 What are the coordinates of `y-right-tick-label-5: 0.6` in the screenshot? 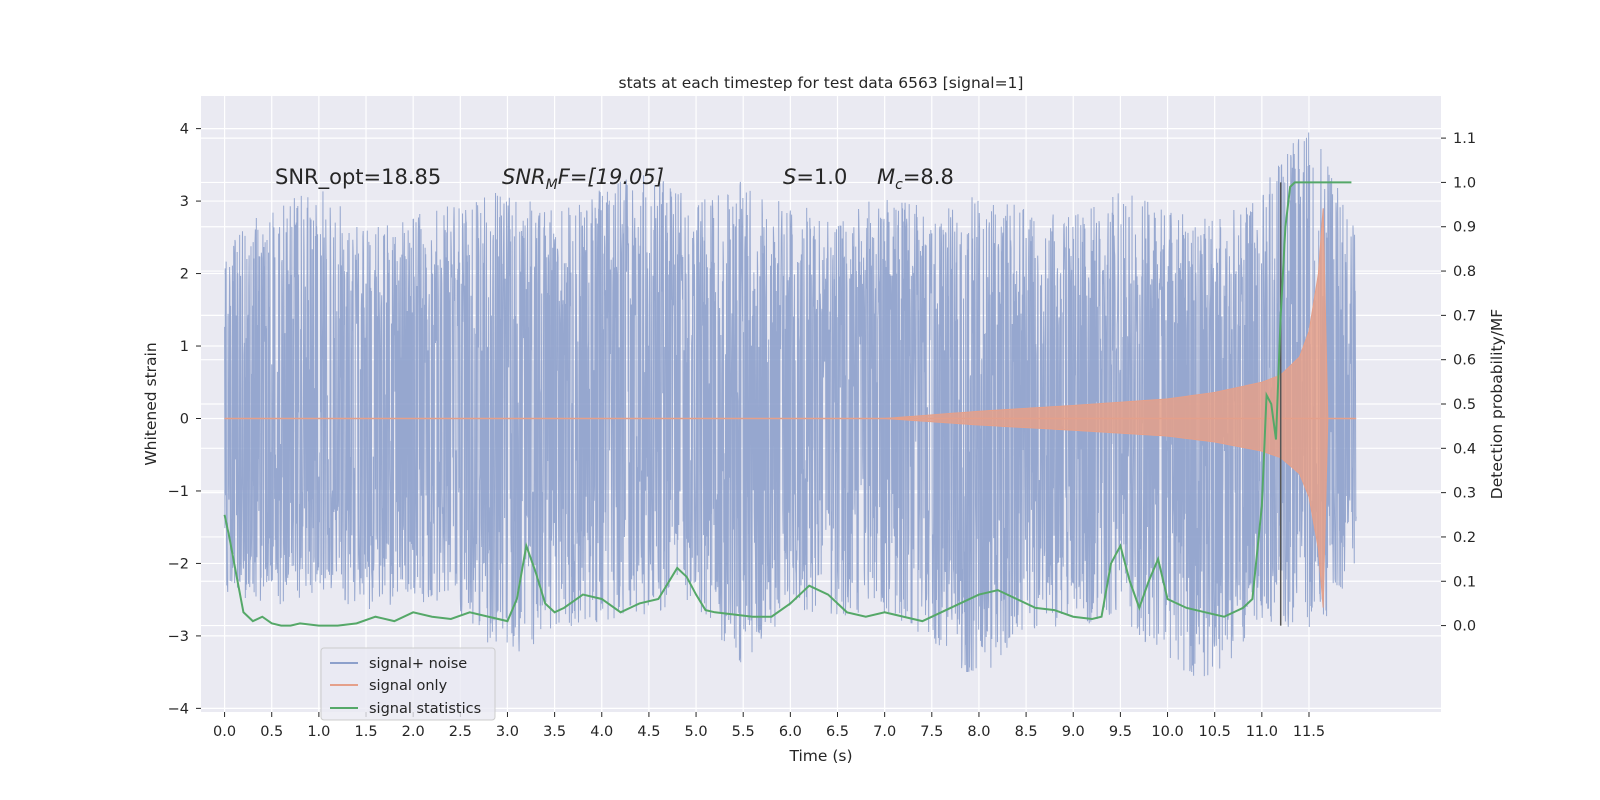 It's located at (1464, 361).